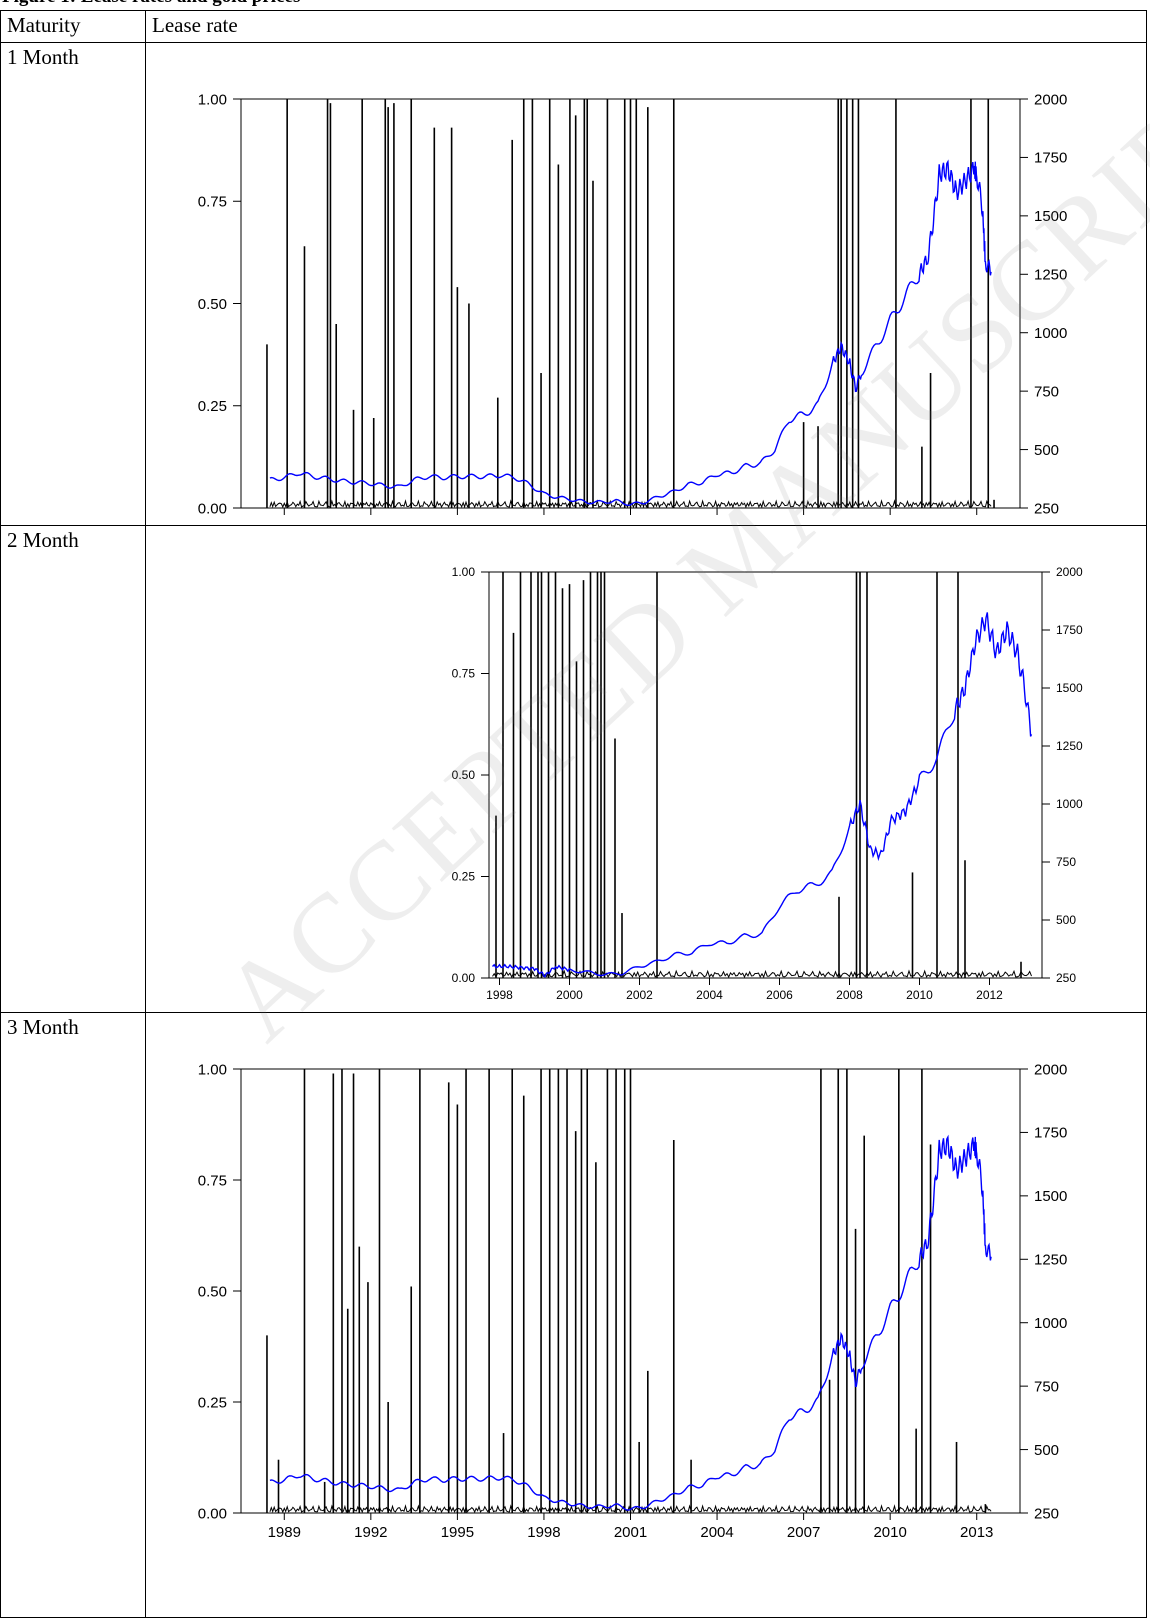 Image resolution: width=1150 pixels, height=1618 pixels. What do you see at coordinates (989, 995) in the screenshot?
I see `x-tick-label: 2012` at bounding box center [989, 995].